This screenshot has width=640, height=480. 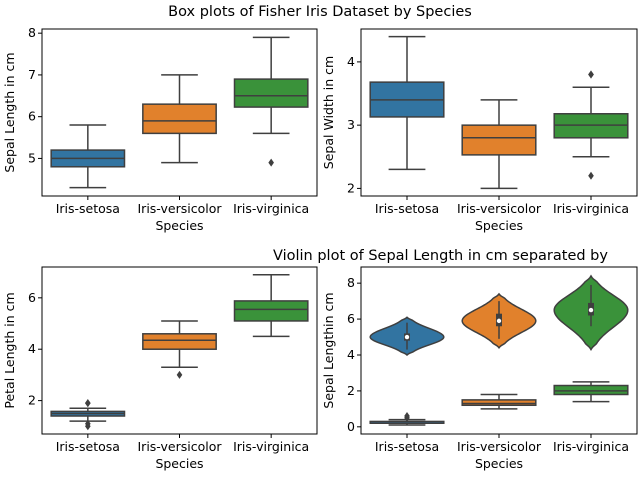 I want to click on y-tick-label: 0, so click(x=351, y=426).